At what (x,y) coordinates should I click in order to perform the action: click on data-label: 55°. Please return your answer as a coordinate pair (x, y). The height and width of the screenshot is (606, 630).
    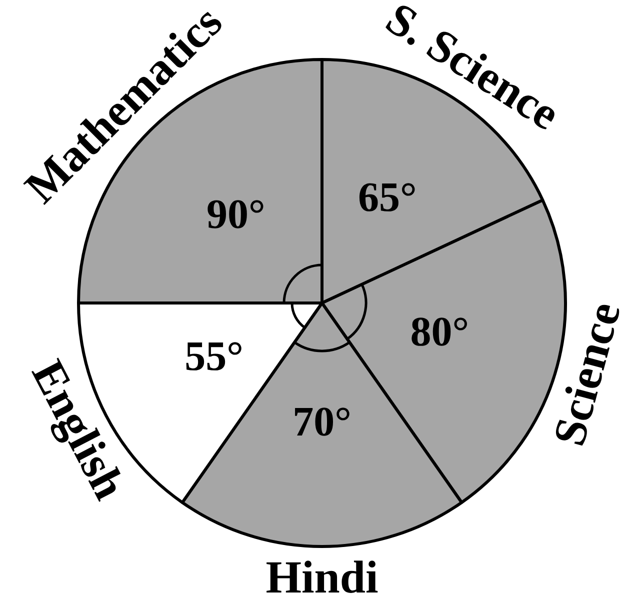
    Looking at the image, I should click on (214, 357).